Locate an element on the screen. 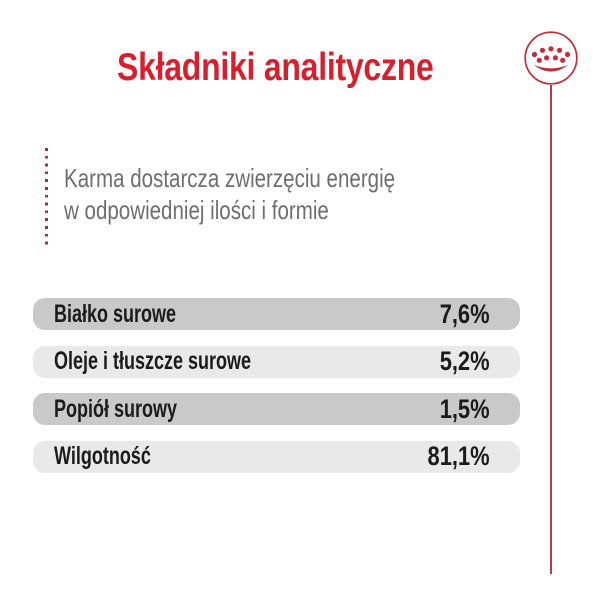  intro-line-2: w odpowiedniej ilości i formie is located at coordinates (196, 210).